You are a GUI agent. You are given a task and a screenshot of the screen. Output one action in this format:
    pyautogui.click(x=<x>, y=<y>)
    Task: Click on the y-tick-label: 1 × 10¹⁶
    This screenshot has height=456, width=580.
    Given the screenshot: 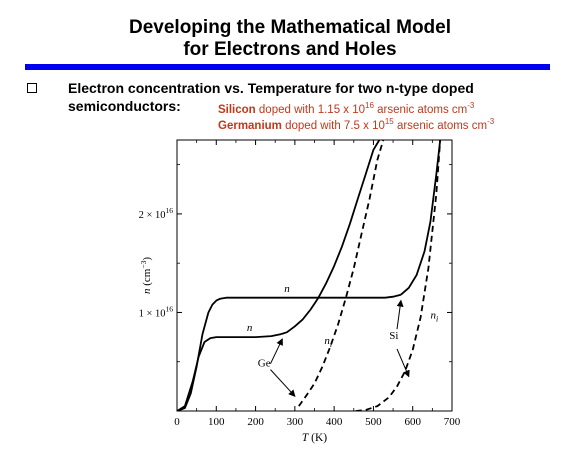 What is the action you would take?
    pyautogui.click(x=156, y=311)
    